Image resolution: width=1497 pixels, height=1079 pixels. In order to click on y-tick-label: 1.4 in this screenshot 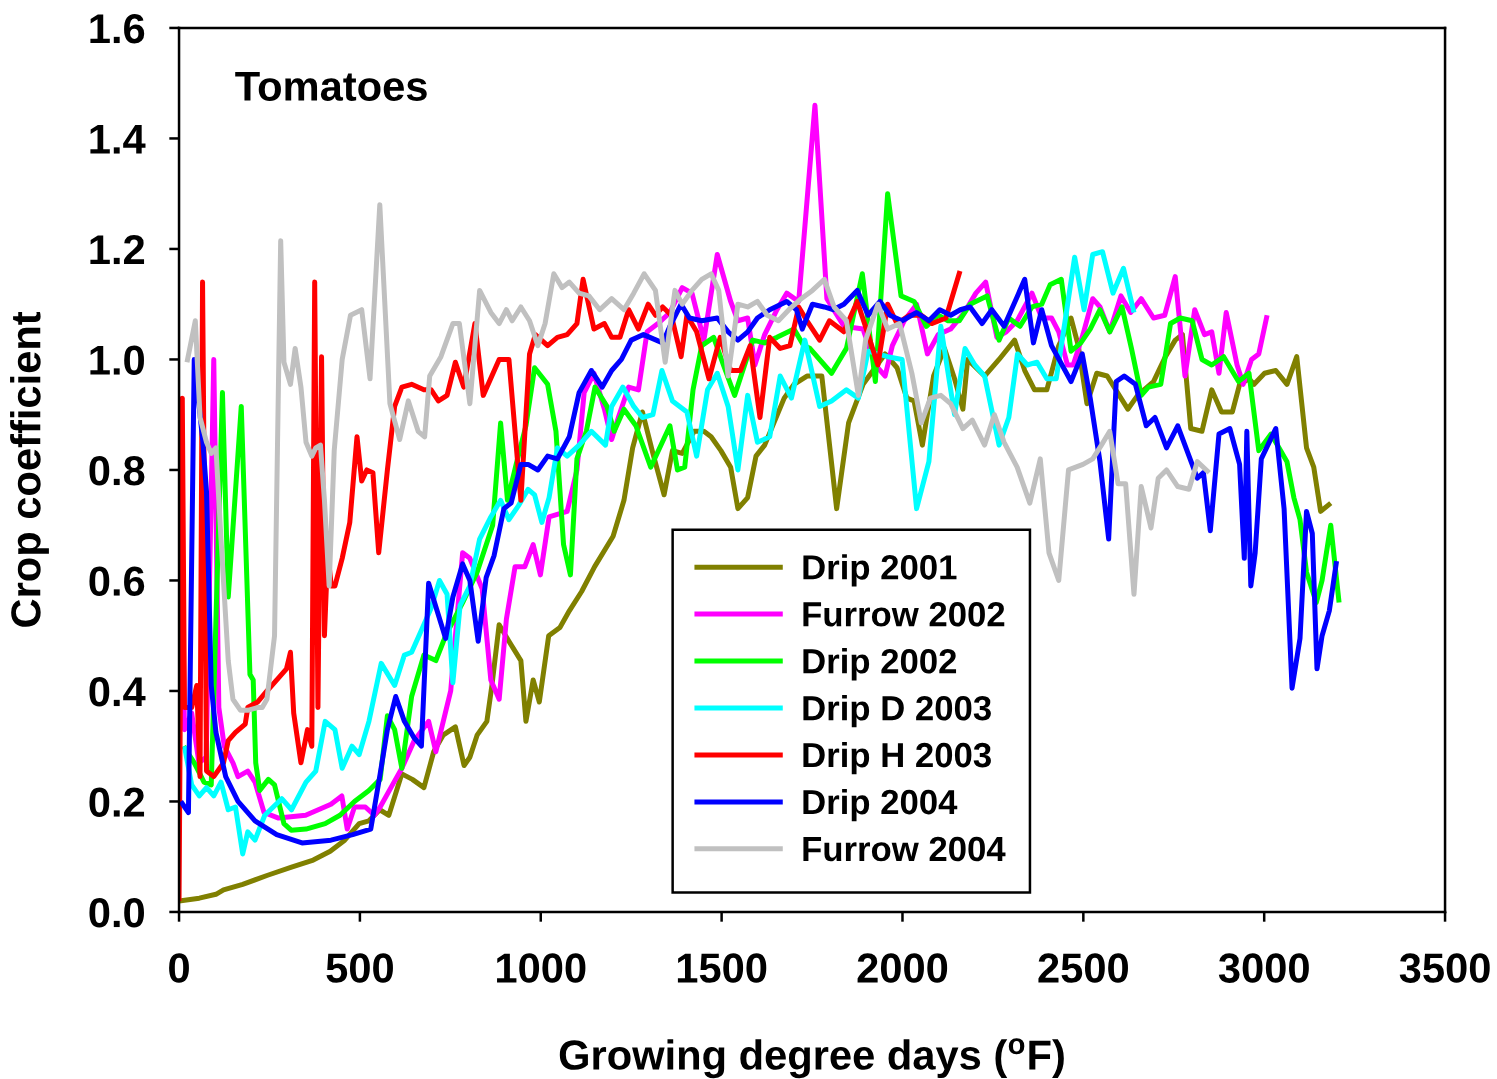, I will do `click(118, 139)`.